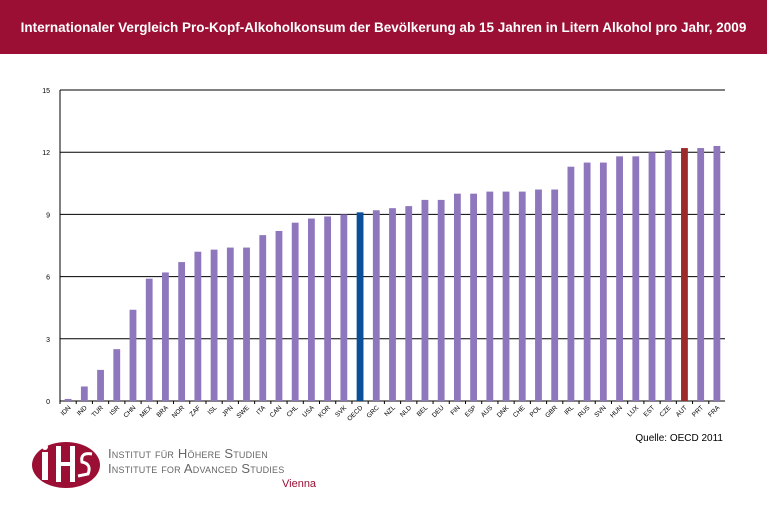 This screenshot has width=767, height=506. Describe the element at coordinates (295, 311) in the screenshot. I see `bar-chl` at that location.